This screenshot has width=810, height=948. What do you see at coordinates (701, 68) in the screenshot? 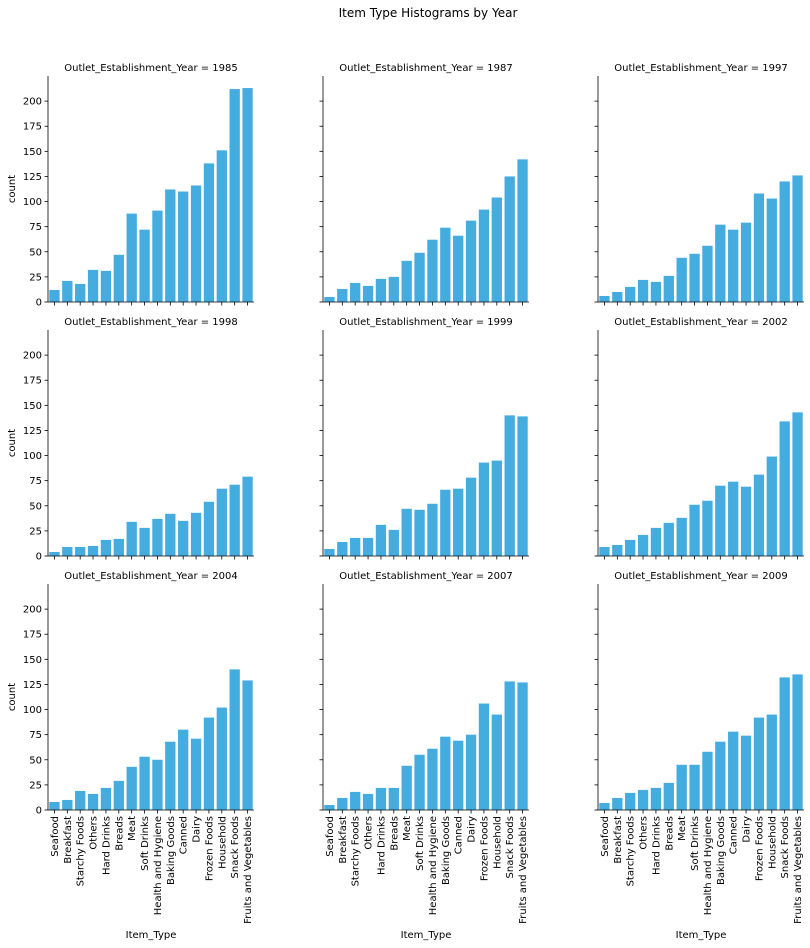
I see `panel-title: Outlet_Establishment_Year = 1997` at bounding box center [701, 68].